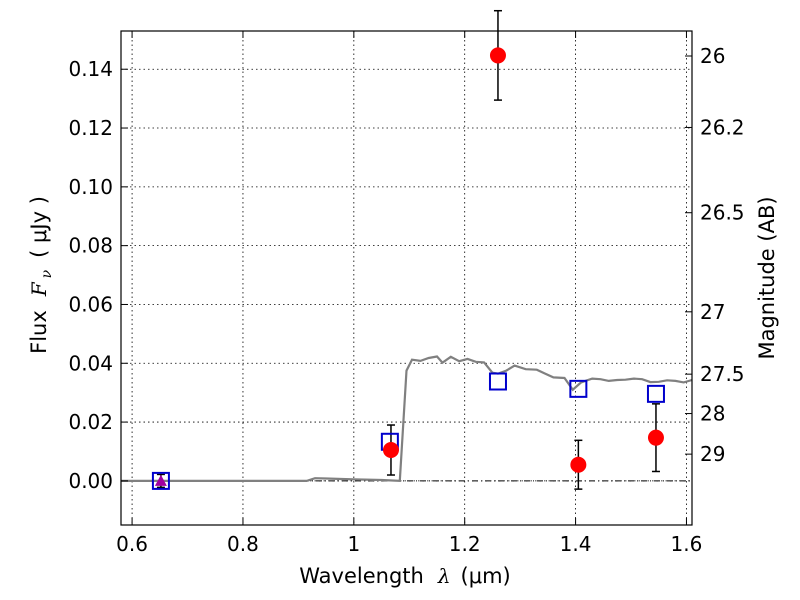 Image resolution: width=800 pixels, height=600 pixels. What do you see at coordinates (90, 128) in the screenshot?
I see `y-tick-label: 0.12` at bounding box center [90, 128].